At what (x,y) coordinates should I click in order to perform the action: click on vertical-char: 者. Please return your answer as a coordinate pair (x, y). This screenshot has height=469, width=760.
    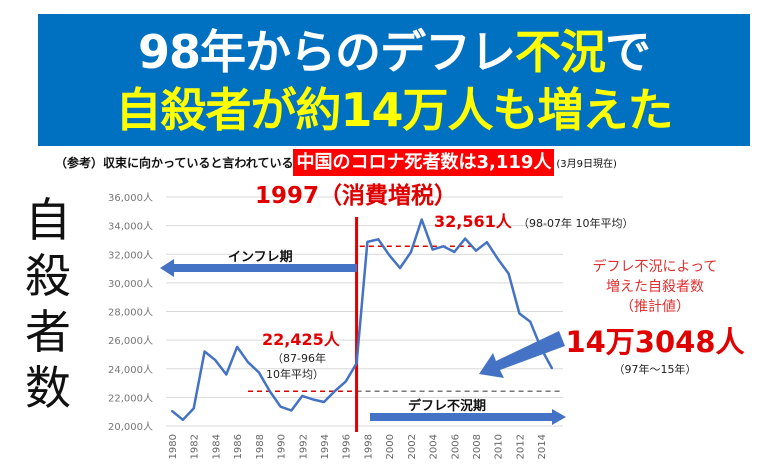
    Looking at the image, I should click on (48, 332).